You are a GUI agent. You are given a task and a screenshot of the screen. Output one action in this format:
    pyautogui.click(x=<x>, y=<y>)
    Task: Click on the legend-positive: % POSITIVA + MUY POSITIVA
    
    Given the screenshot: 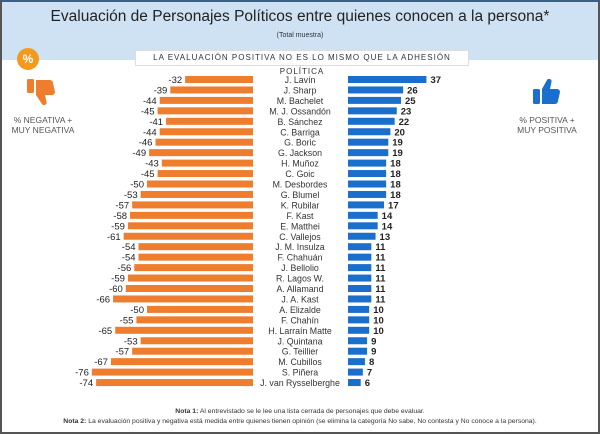 What is the action you would take?
    pyautogui.click(x=547, y=106)
    